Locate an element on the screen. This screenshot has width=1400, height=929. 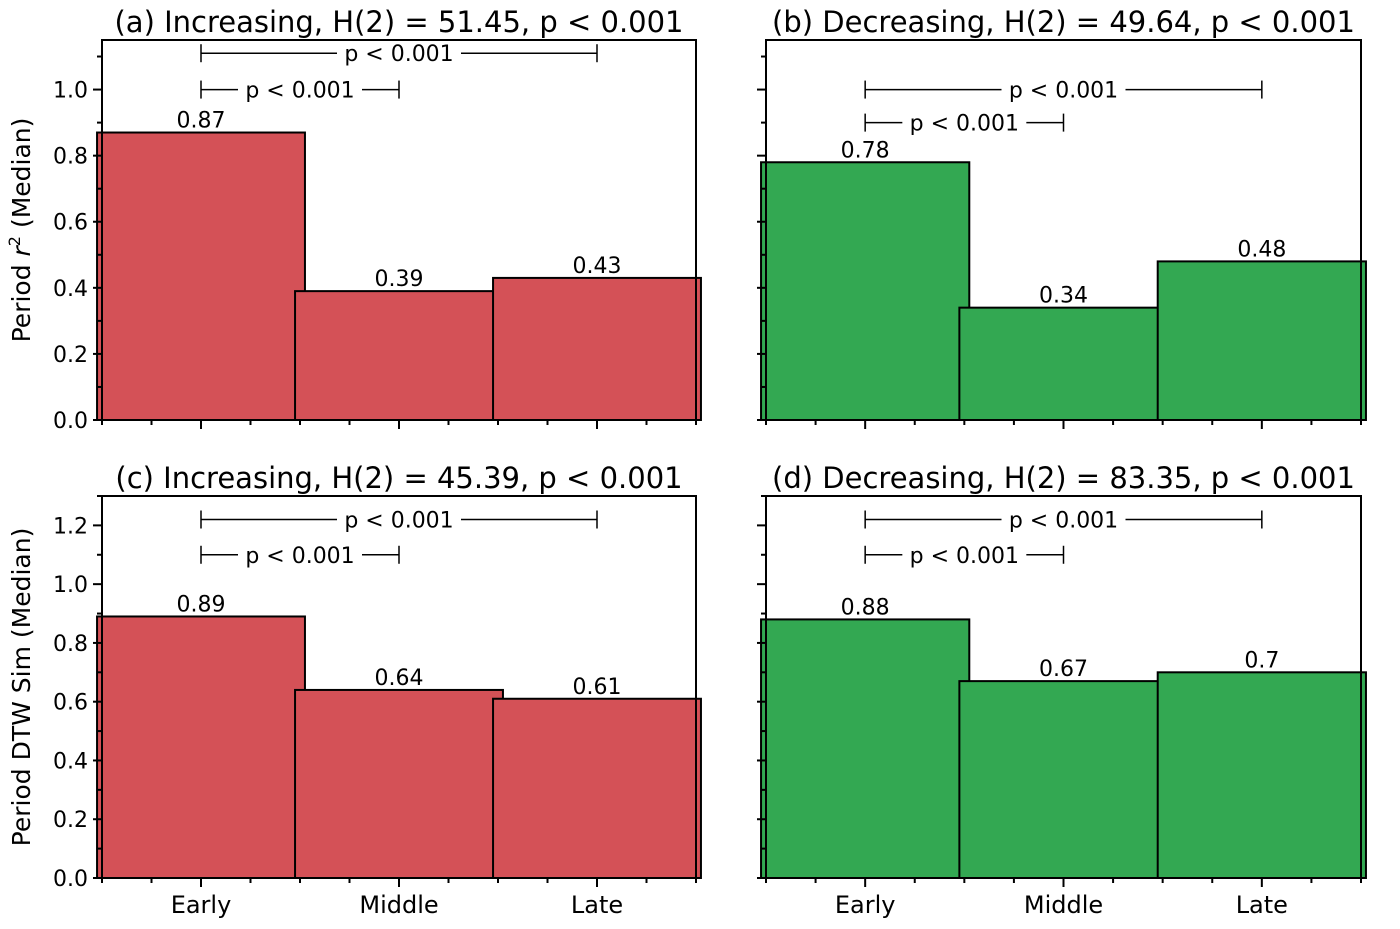
data-label-middle: 0.64 is located at coordinates (399, 678).